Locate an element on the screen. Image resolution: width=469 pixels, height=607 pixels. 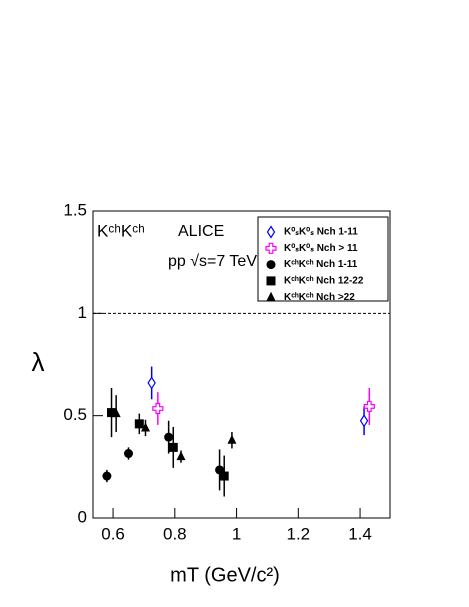
x-axis-label: mT (GeV/c²) is located at coordinates (225, 575).